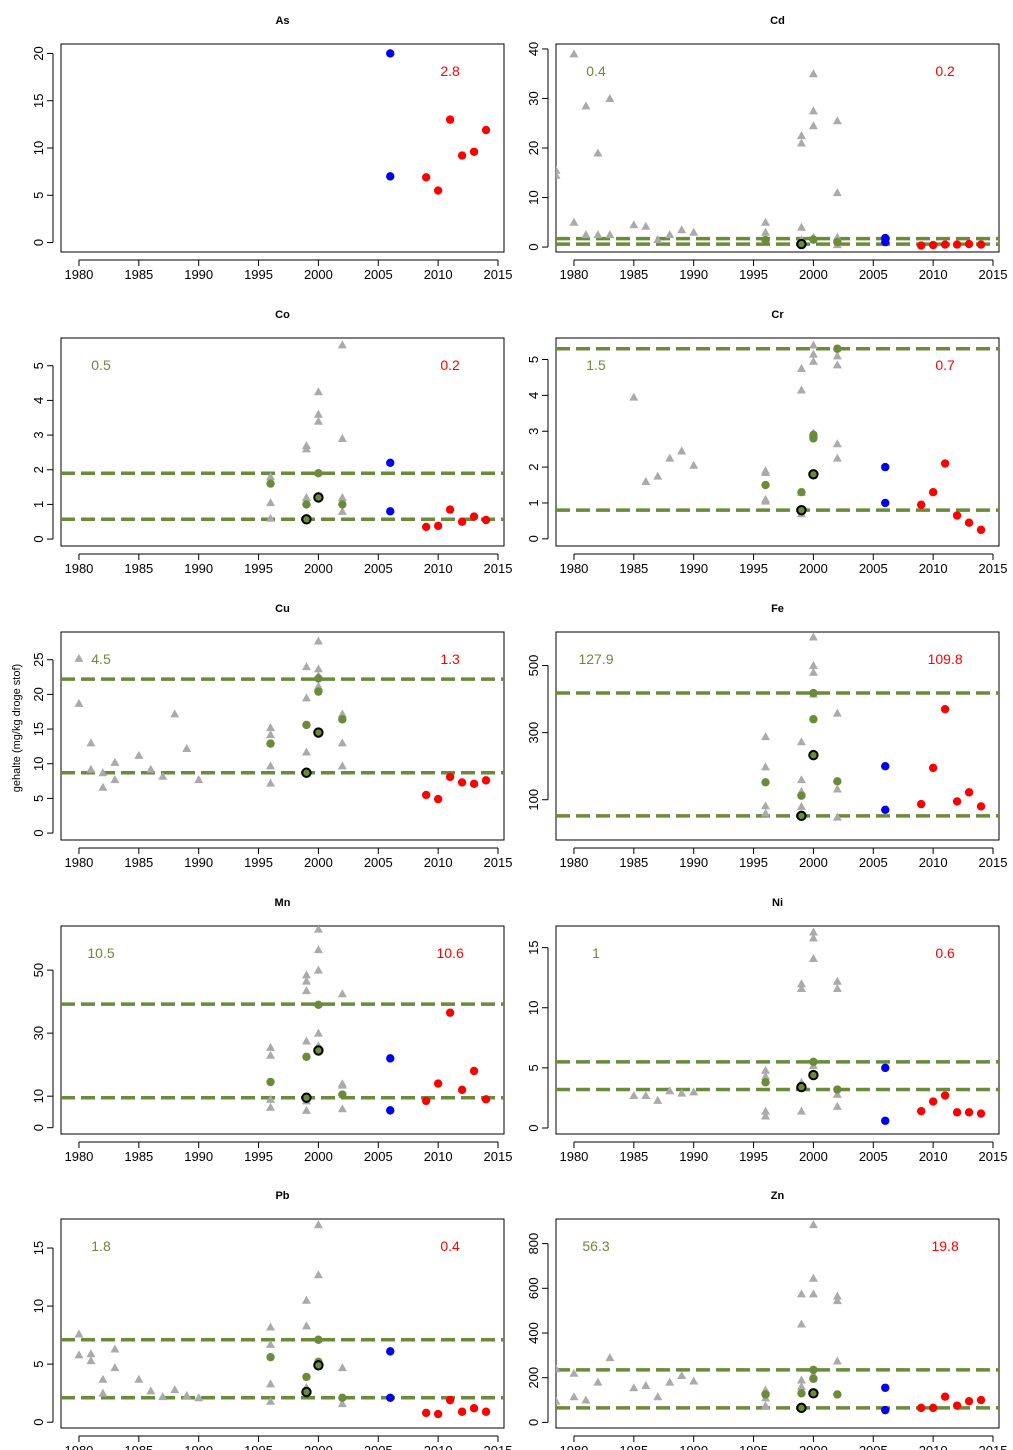  Describe the element at coordinates (449, 953) in the screenshot. I see `right-annotation: 10.6` at that location.